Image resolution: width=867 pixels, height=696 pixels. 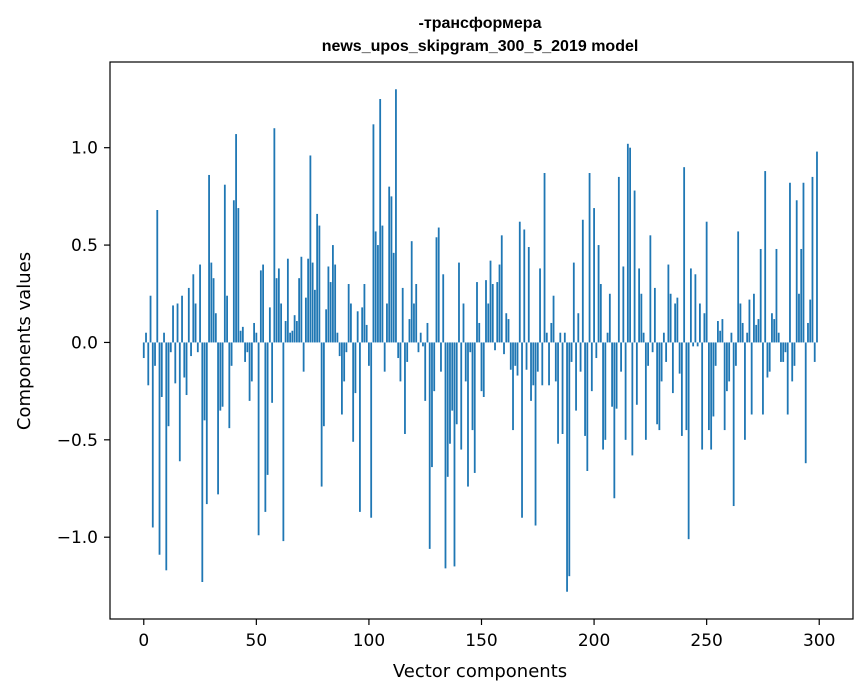 What do you see at coordinates (77, 538) in the screenshot?
I see `y-tick-label: −1.0` at bounding box center [77, 538].